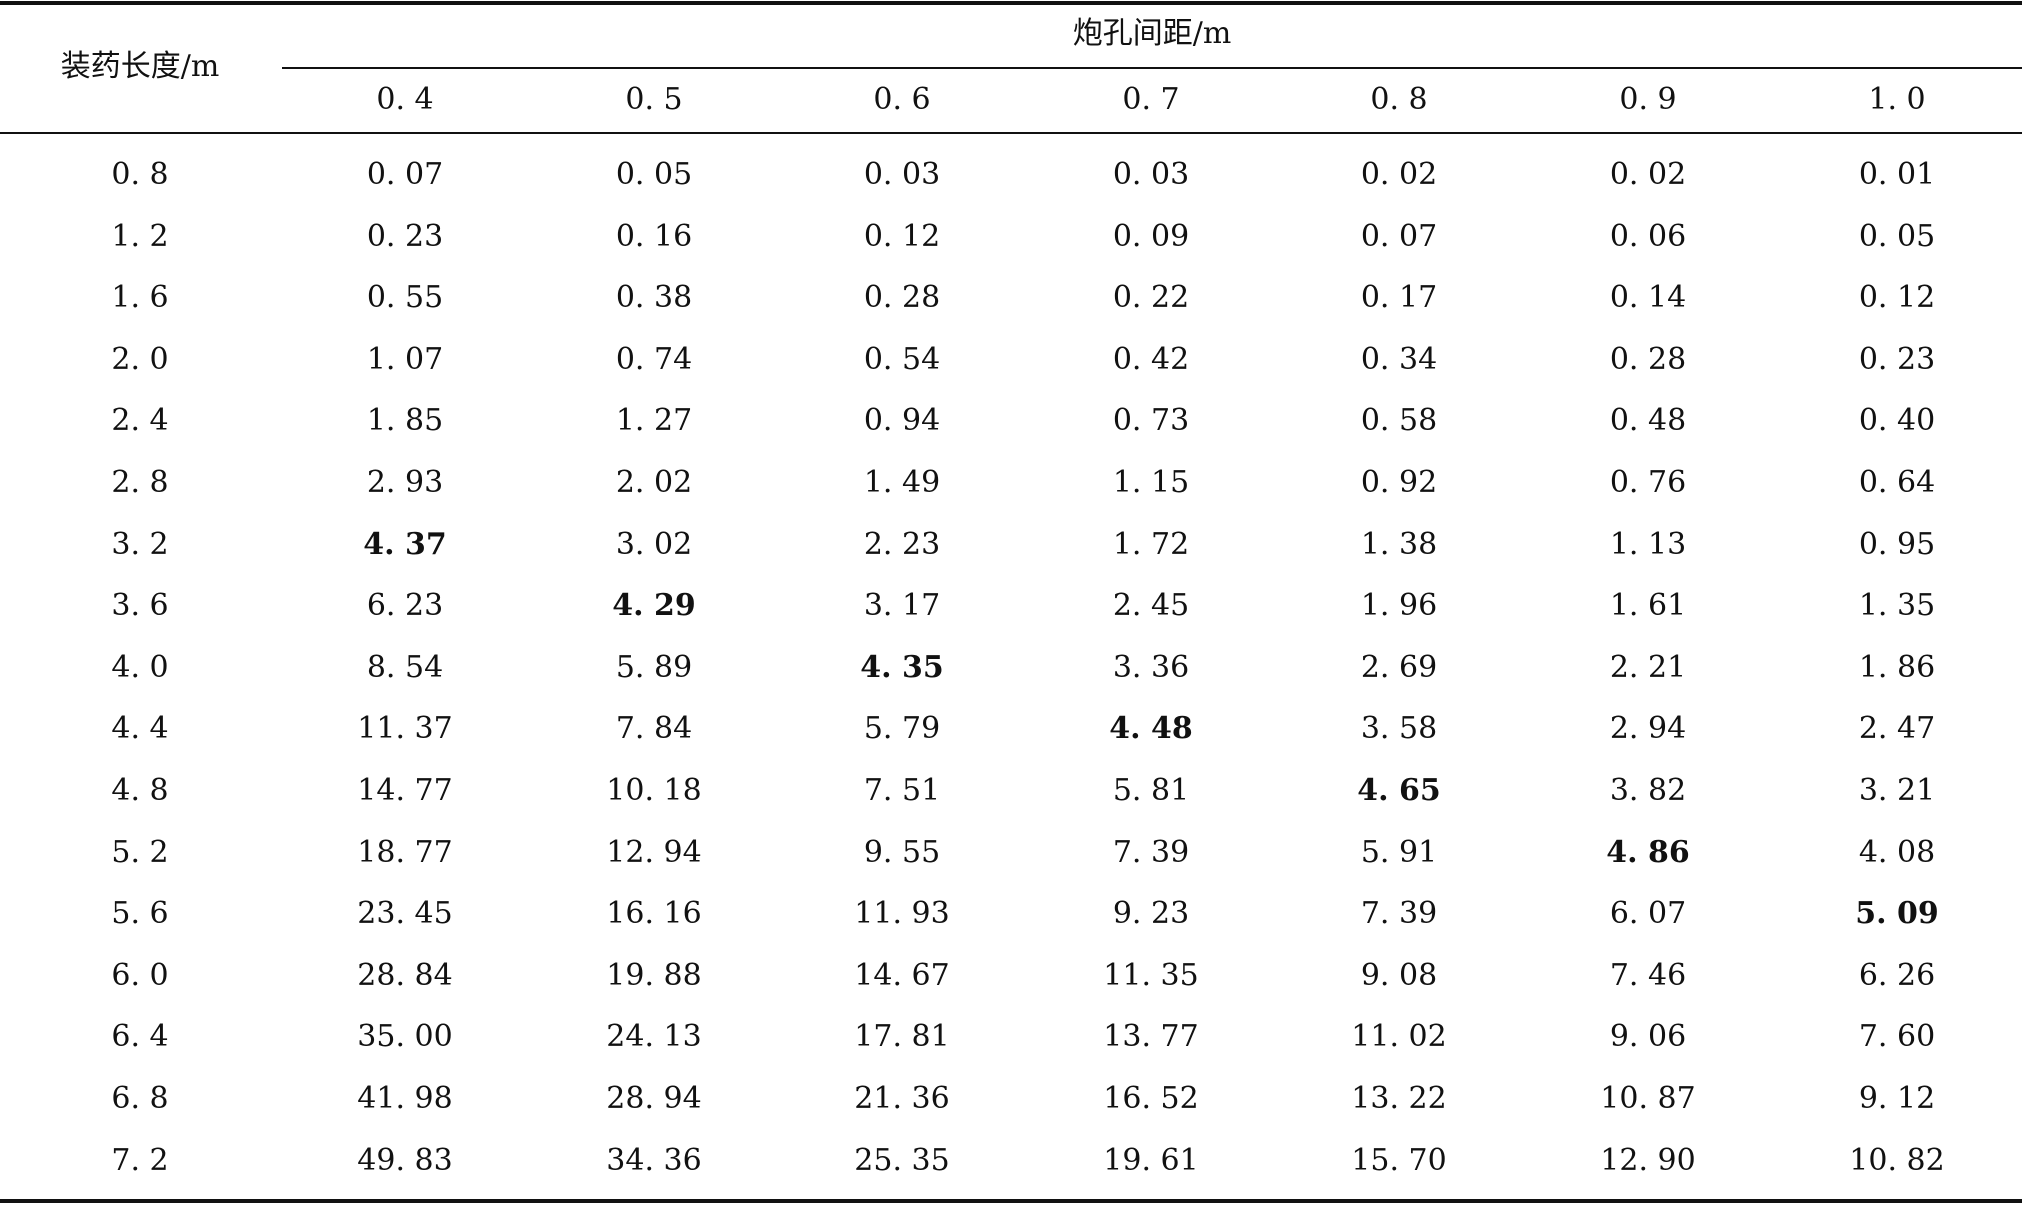 This screenshot has width=2022, height=1205. Describe the element at coordinates (1648, 420) in the screenshot. I see `table-cell: 0. 48` at that location.